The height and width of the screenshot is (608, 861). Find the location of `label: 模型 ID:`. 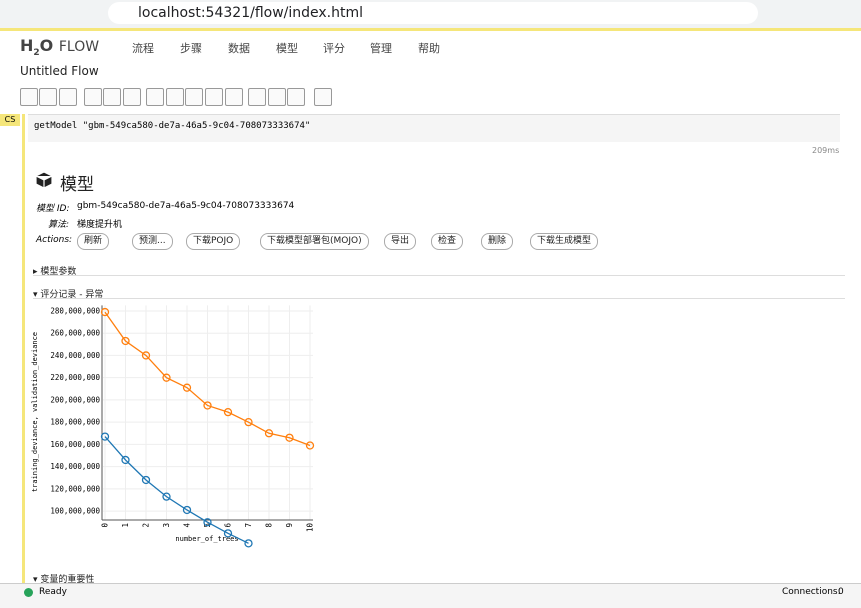

label: 模型 ID: is located at coordinates (53, 209).